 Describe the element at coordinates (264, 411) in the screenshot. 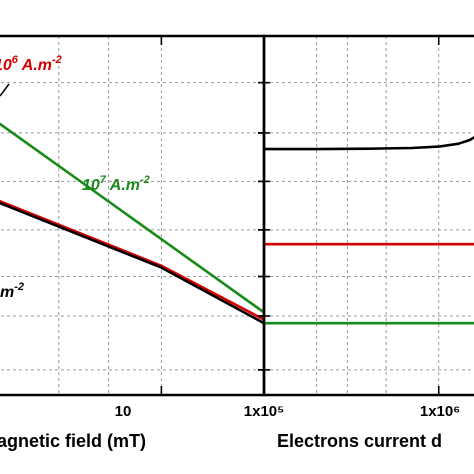

I see `x-tick-label: 1x10⁵` at that location.